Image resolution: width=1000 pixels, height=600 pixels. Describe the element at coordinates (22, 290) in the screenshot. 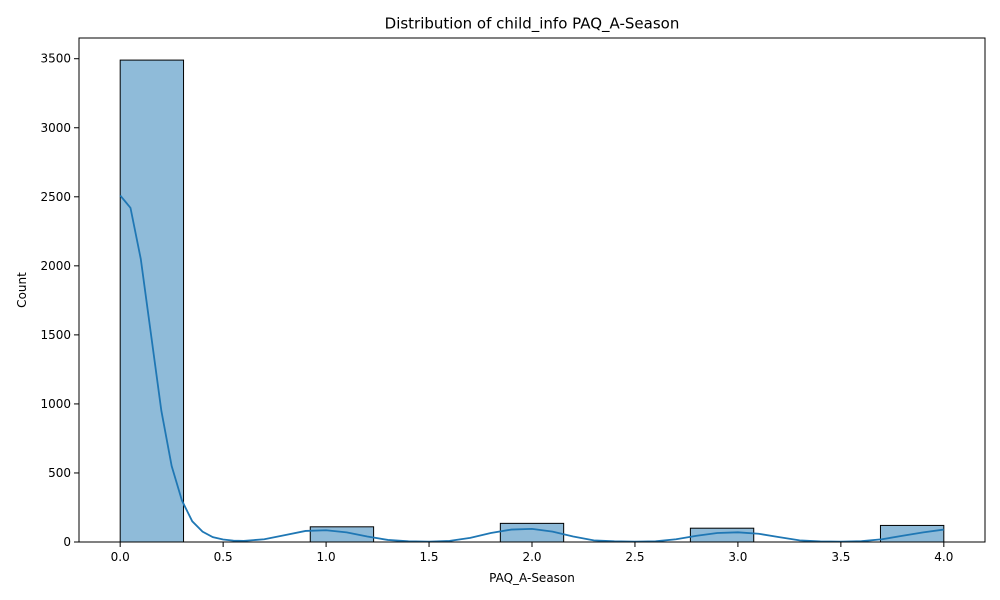

I see `y-axis-title: Count` at that location.